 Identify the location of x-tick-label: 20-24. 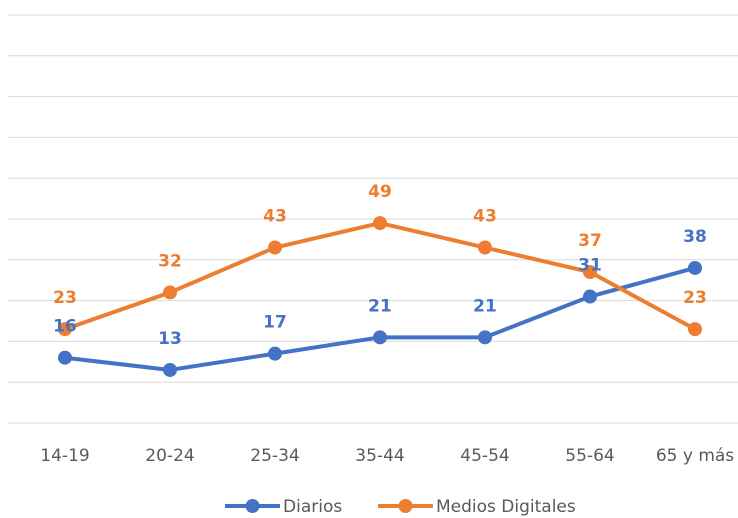
(169, 456).